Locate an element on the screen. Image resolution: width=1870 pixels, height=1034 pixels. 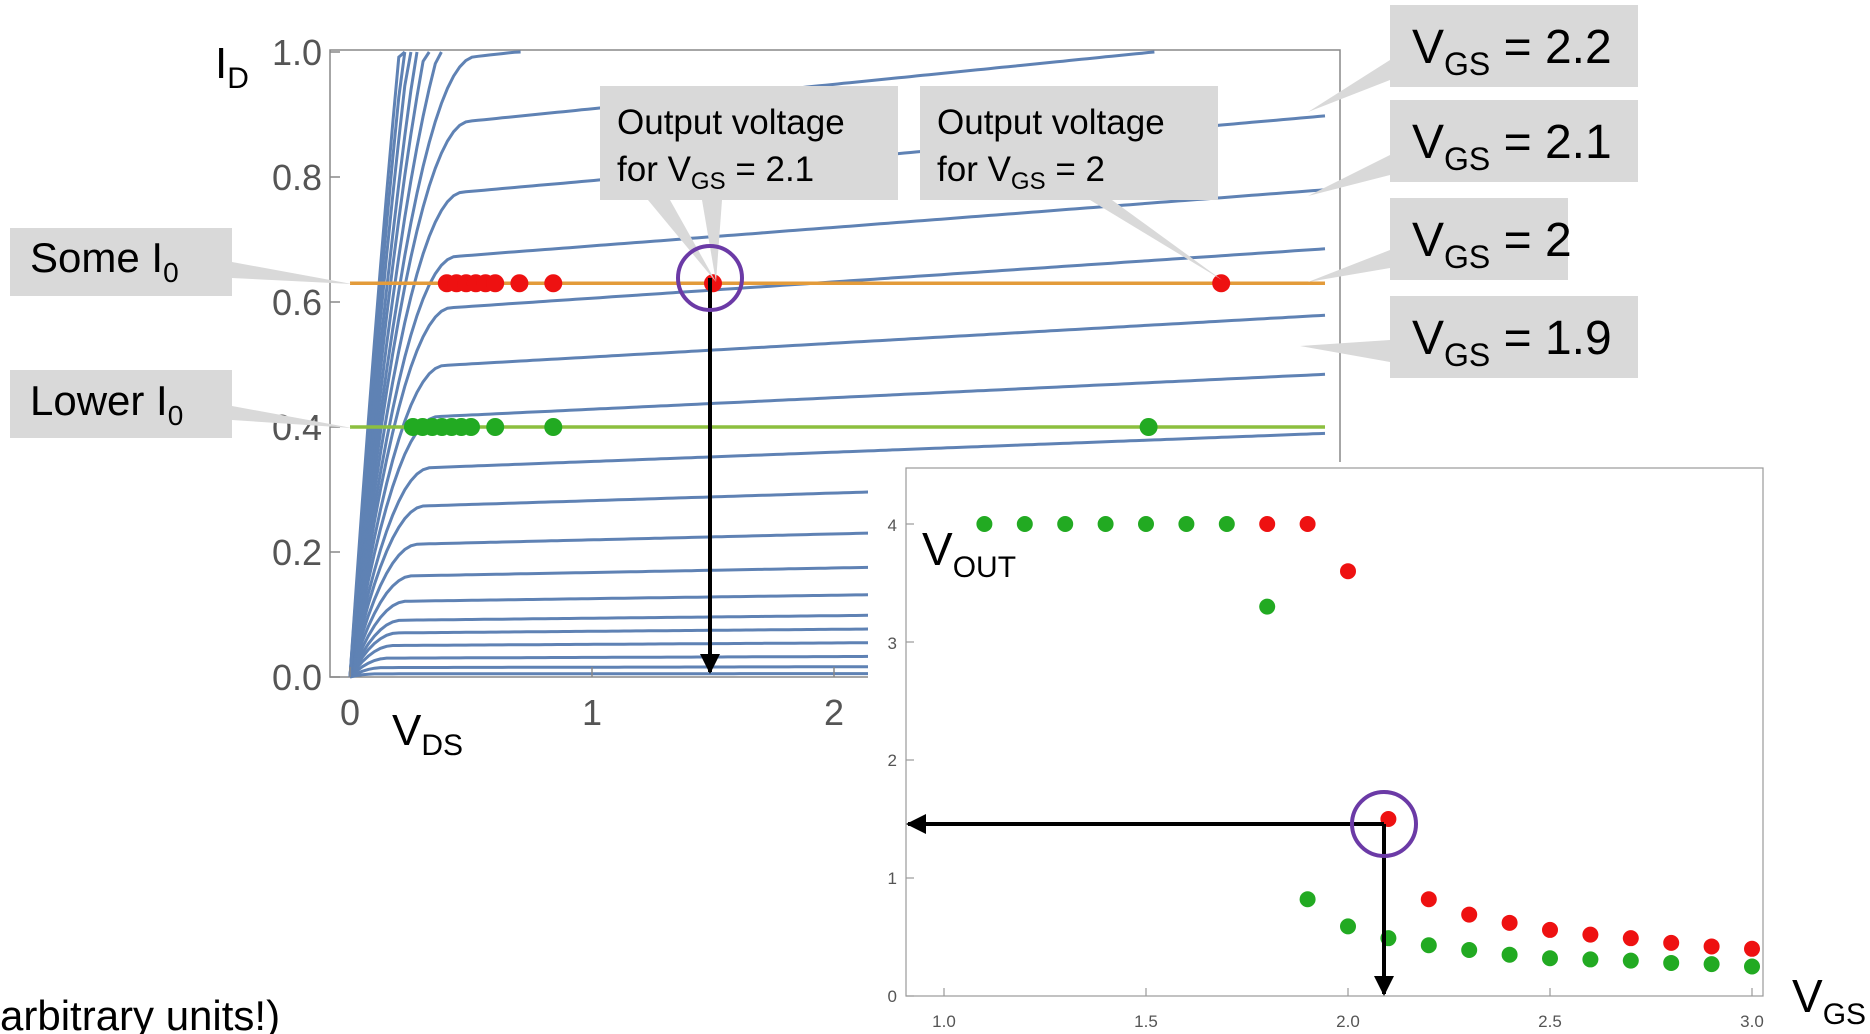
vgs21-pointer is located at coordinates (1349, 175).